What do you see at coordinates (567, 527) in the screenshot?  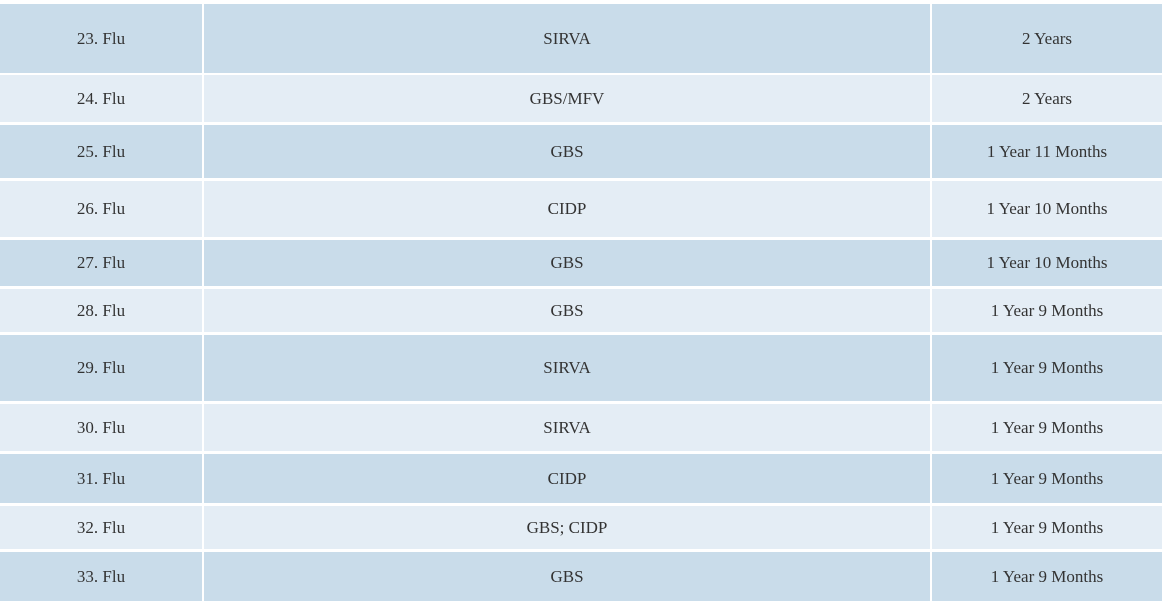 I see `injury-cell: GBS; CIDP` at bounding box center [567, 527].